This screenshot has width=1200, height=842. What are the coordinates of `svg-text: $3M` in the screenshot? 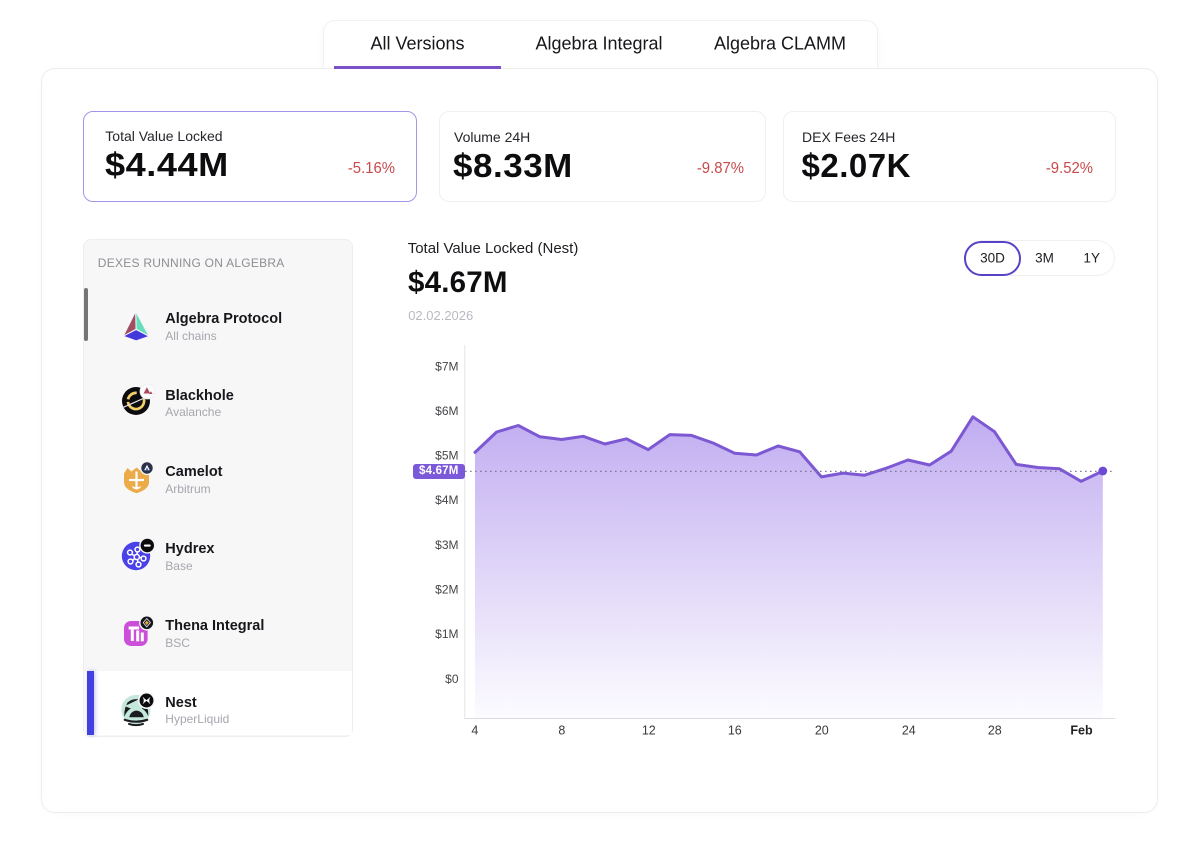 It's located at (446, 545).